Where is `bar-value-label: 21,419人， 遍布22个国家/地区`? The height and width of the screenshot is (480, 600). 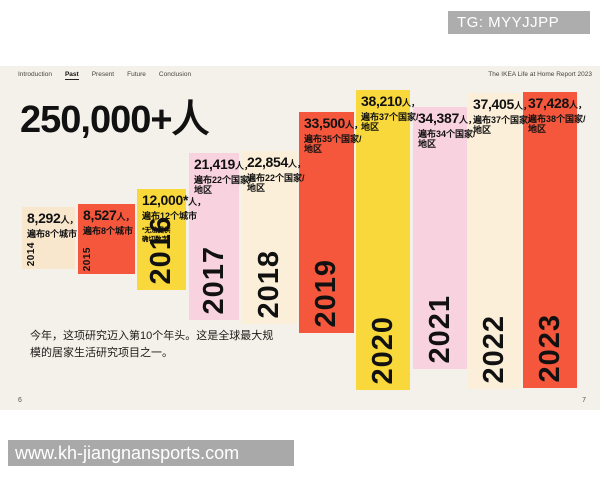 bar-value-label: 21,419人， 遍布22个国家/地区 is located at coordinates (221, 174).